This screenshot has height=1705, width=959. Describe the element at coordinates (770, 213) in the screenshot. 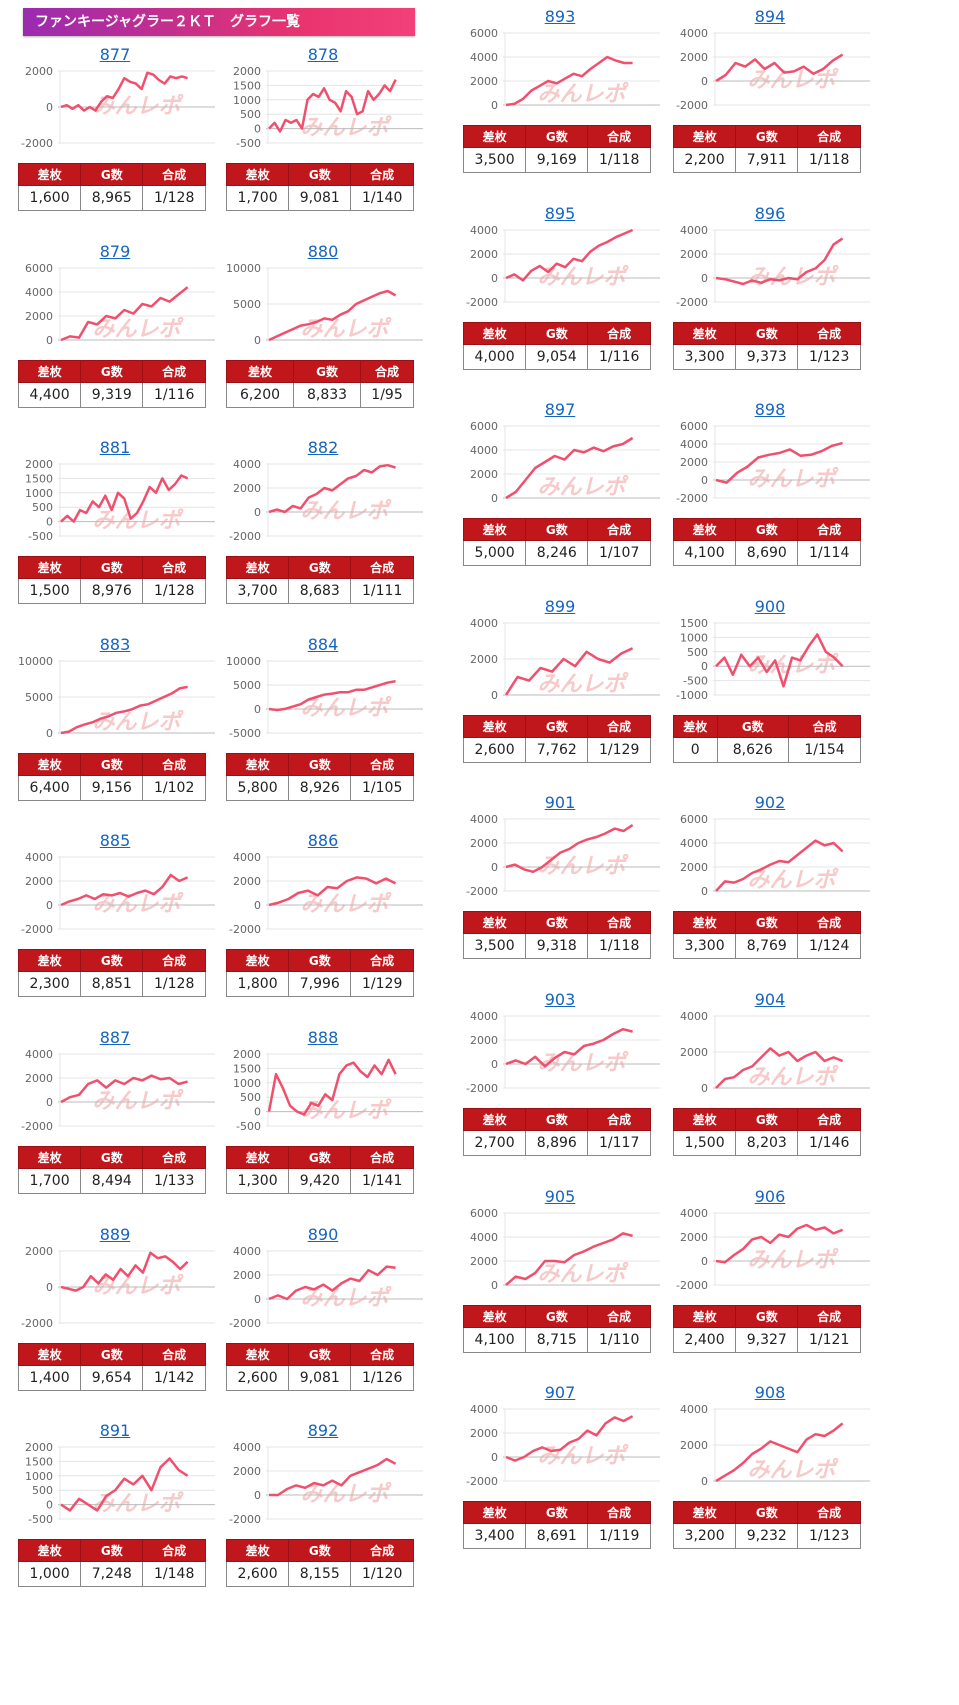

I see `machine-number-link: 896` at that location.